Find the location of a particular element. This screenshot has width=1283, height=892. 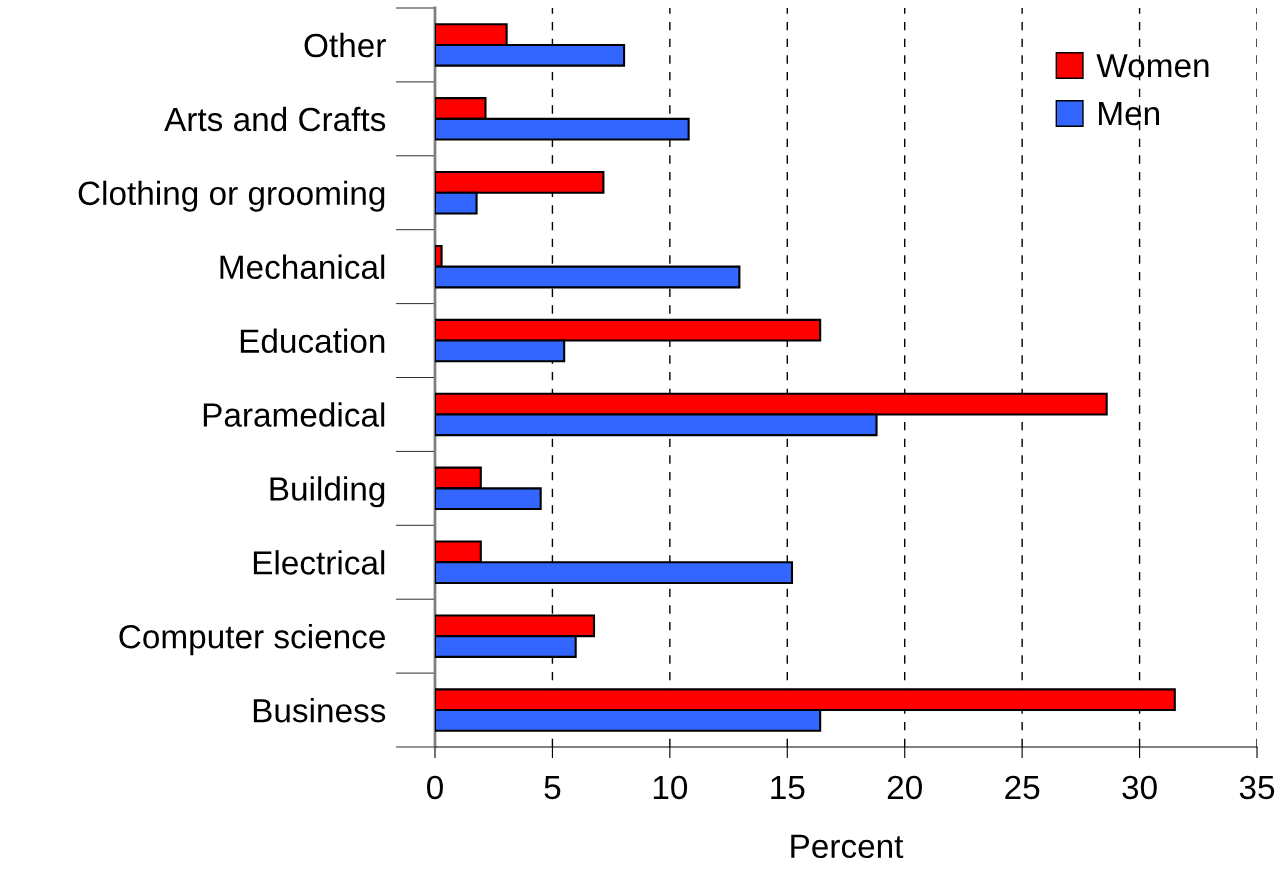

y-tick-label: Clothing or grooming is located at coordinates (231, 196).